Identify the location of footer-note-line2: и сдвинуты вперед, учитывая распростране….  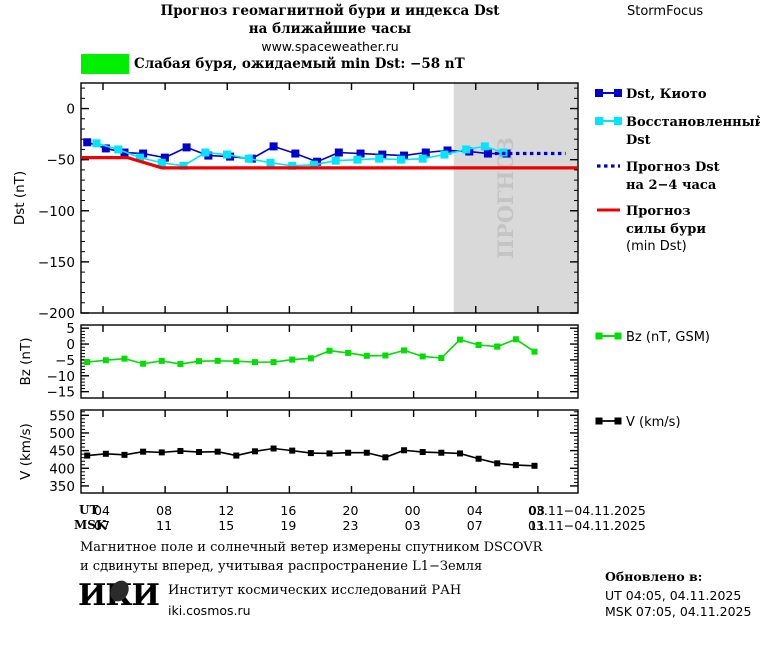
(281, 566).